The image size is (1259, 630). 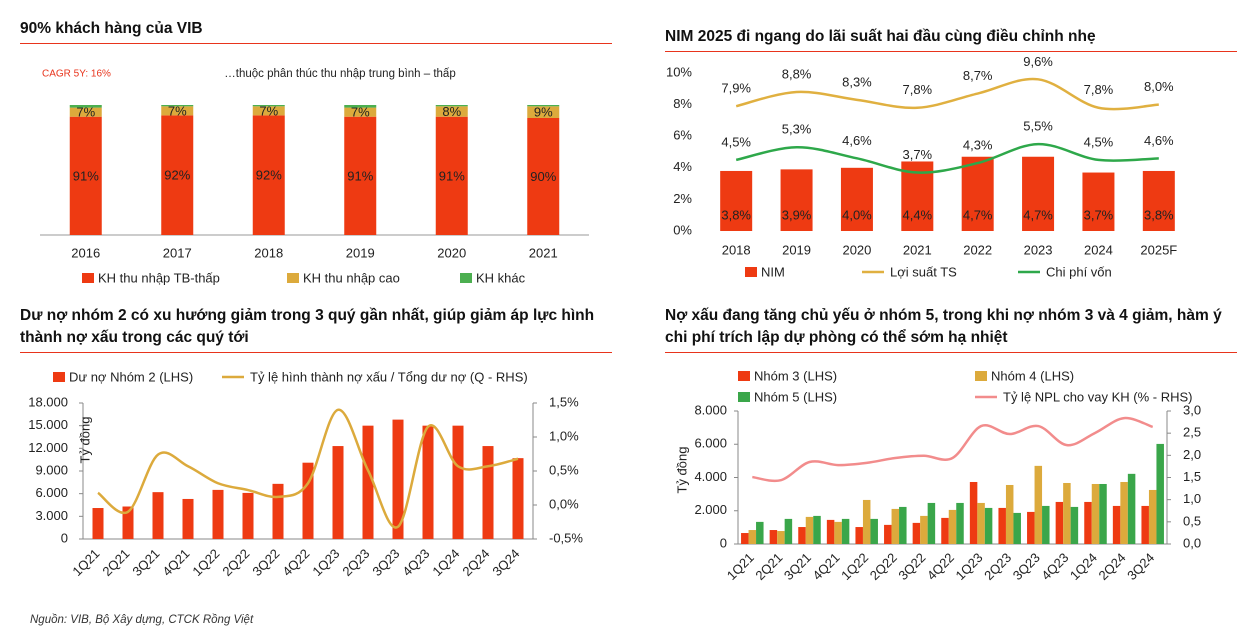 What do you see at coordinates (48, 447) in the screenshot?
I see `y-tick-label: 12.000` at bounding box center [48, 447].